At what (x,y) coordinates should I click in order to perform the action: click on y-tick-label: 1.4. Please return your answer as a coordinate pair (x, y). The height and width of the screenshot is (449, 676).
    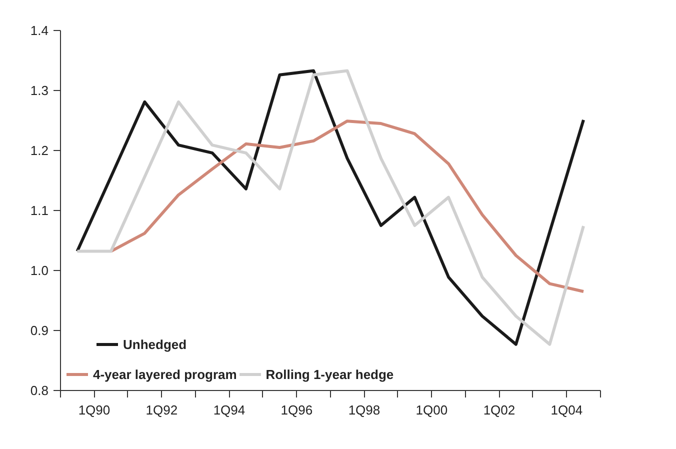
    Looking at the image, I should click on (39, 30).